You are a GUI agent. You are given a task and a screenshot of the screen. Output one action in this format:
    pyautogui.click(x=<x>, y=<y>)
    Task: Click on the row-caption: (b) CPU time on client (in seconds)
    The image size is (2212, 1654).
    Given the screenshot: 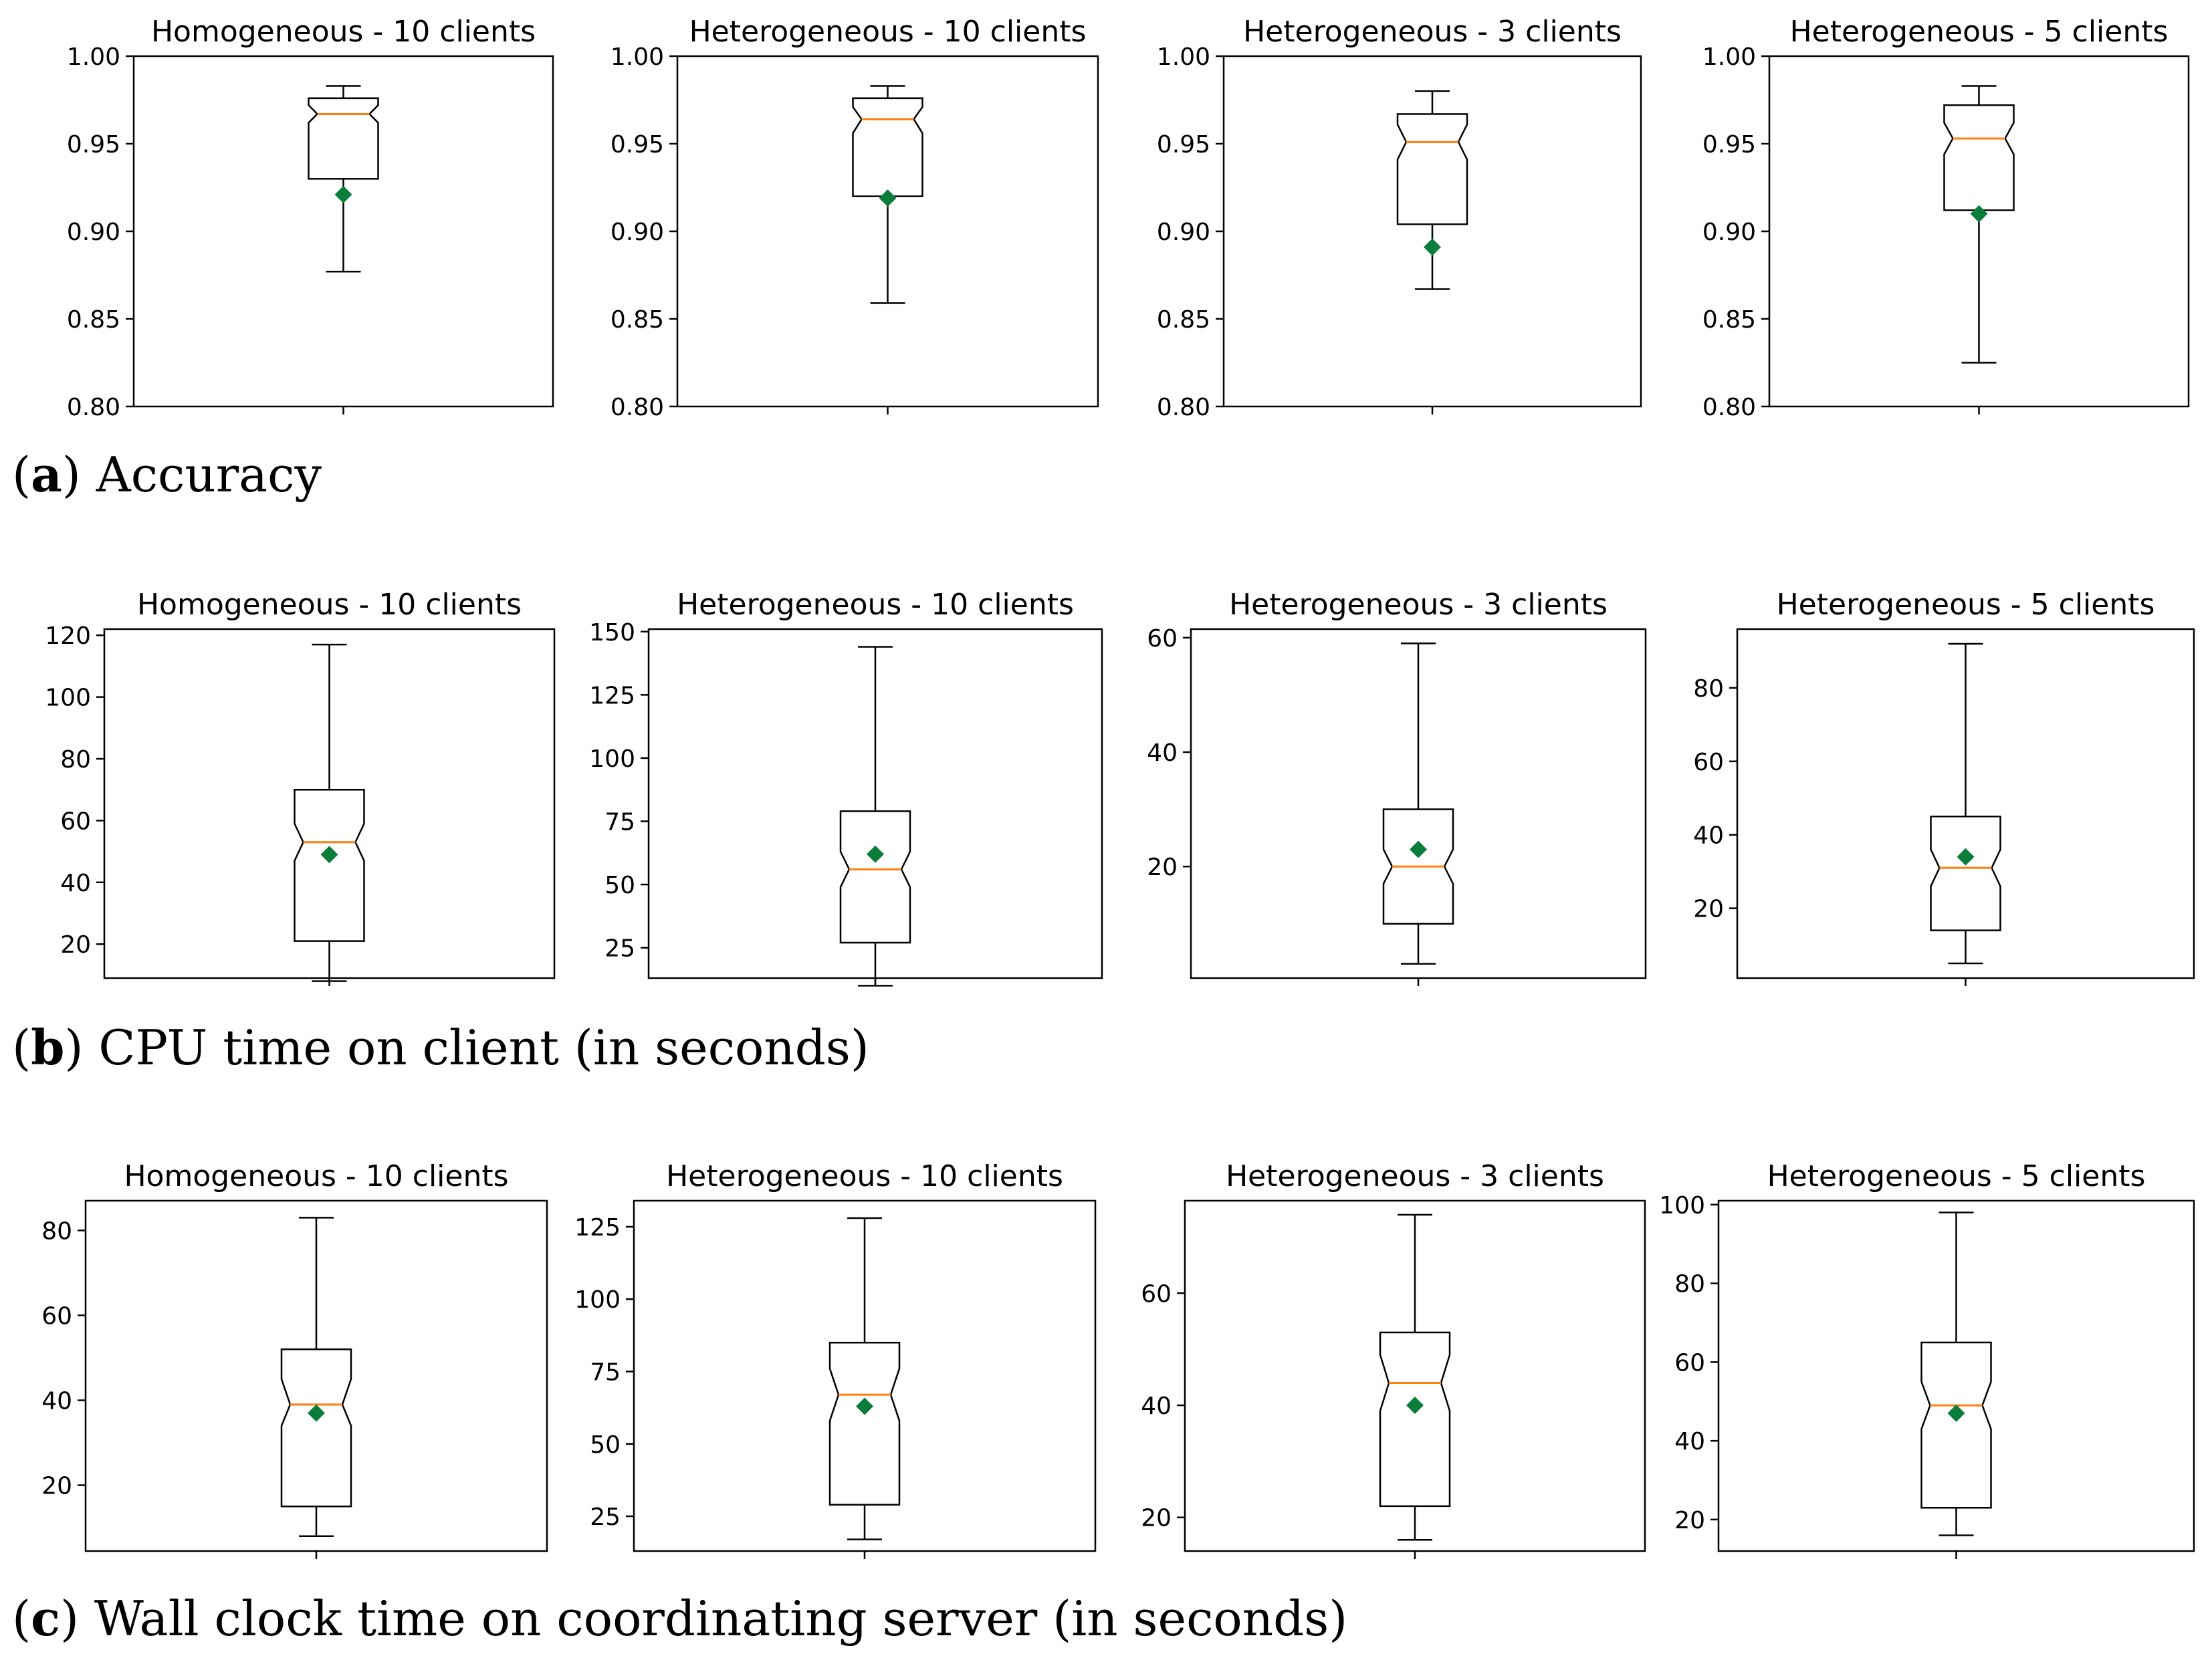 What is the action you would take?
    pyautogui.click(x=440, y=1047)
    